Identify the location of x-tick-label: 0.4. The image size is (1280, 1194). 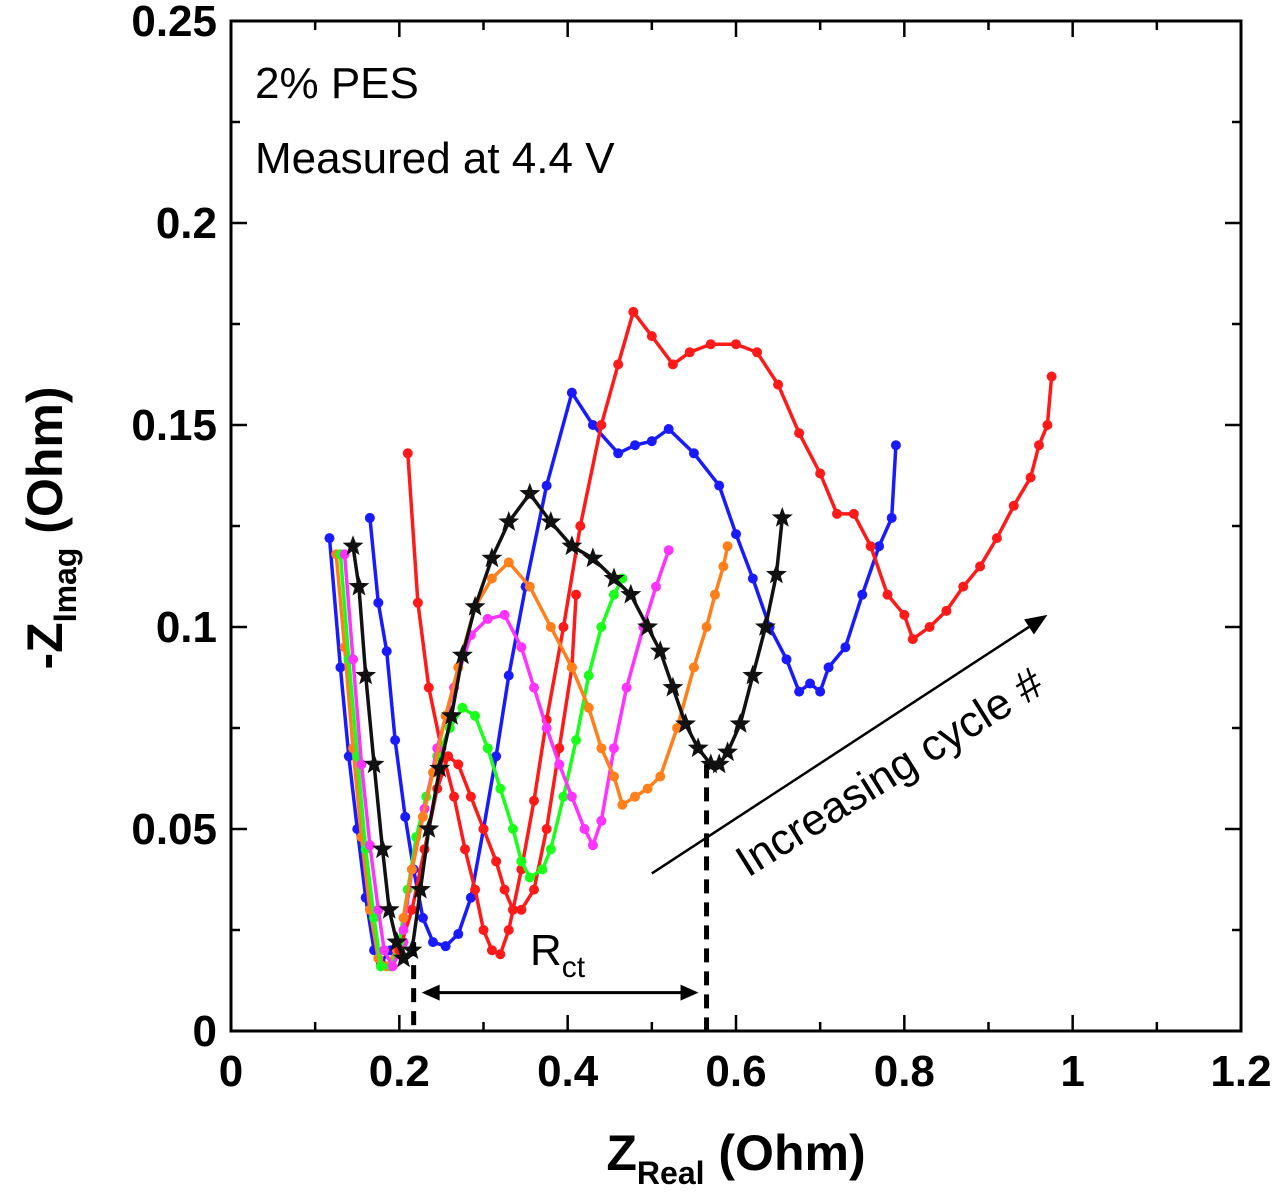
(568, 1071).